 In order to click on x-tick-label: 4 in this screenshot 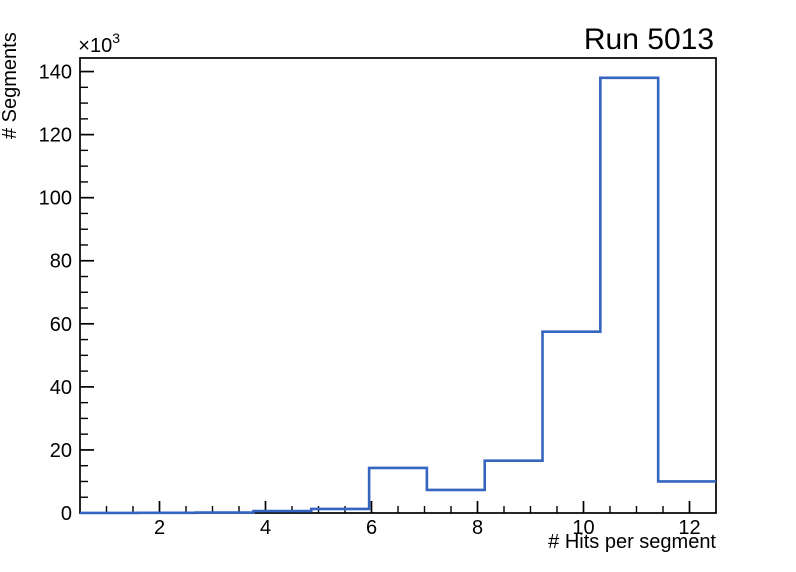, I will do `click(265, 528)`.